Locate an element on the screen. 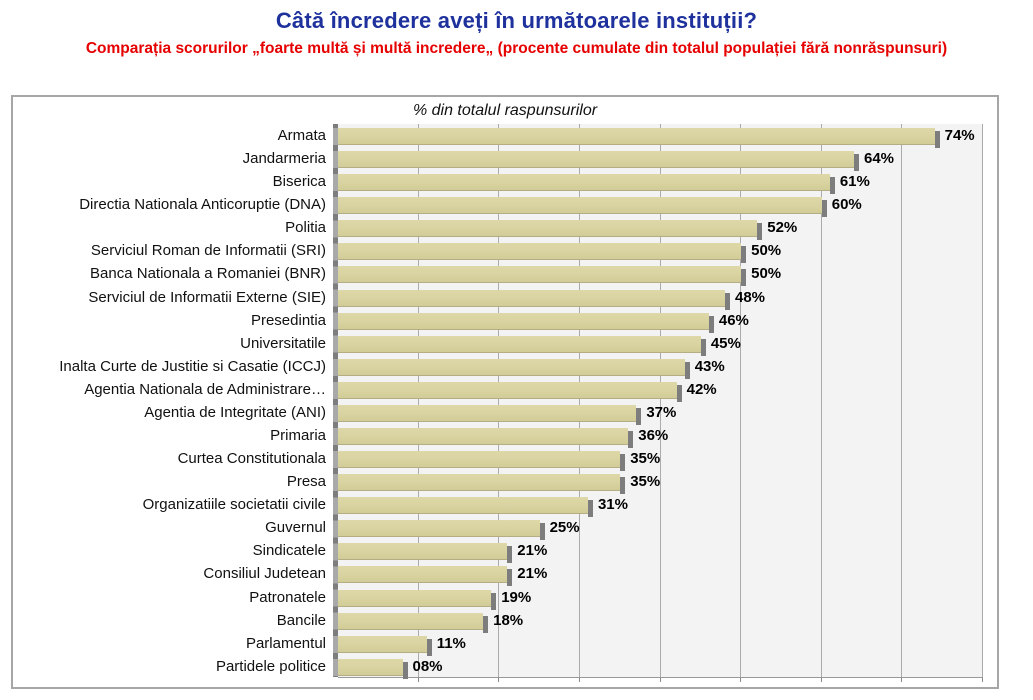 The height and width of the screenshot is (700, 1033). bar-track: 42% is located at coordinates (660, 390).